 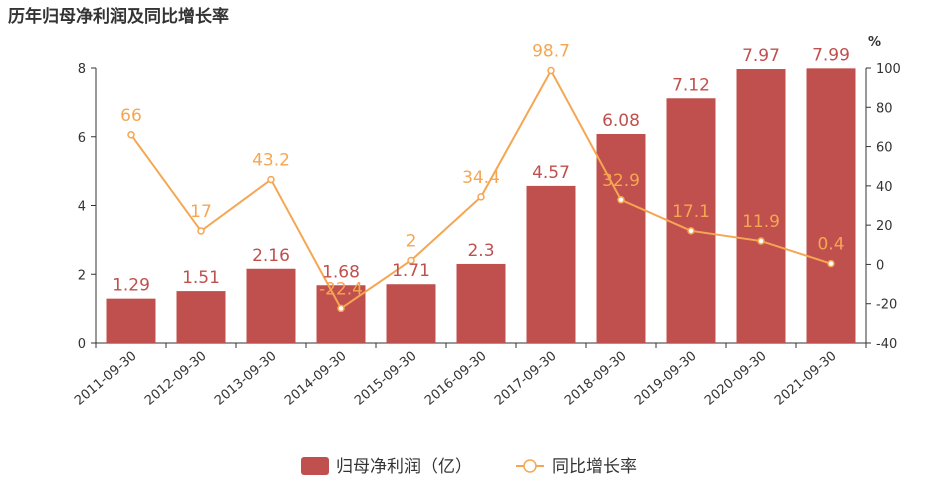 I want to click on bar-value-label: 7.99, so click(x=831, y=55).